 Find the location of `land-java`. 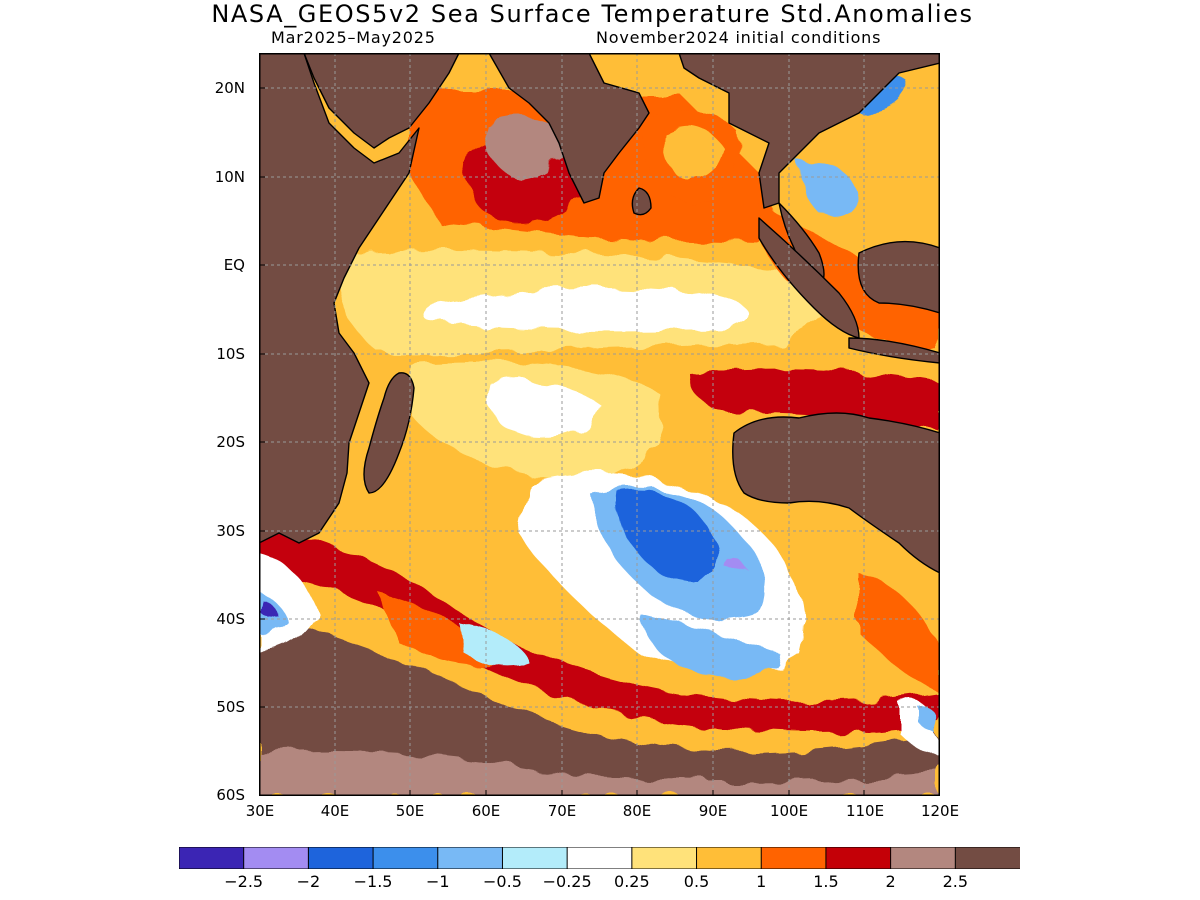

land-java is located at coordinates (894, 350).